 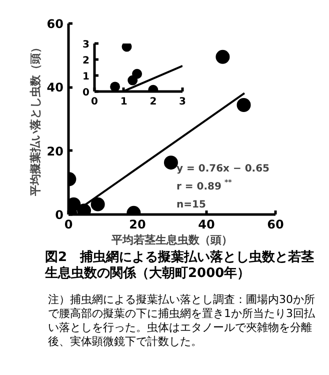 I want to click on text: 図2 捕虫網による擬葉払い落とし虫数と若茎生息虫数の関係（大朝町2000年）, so click(x=180, y=266).